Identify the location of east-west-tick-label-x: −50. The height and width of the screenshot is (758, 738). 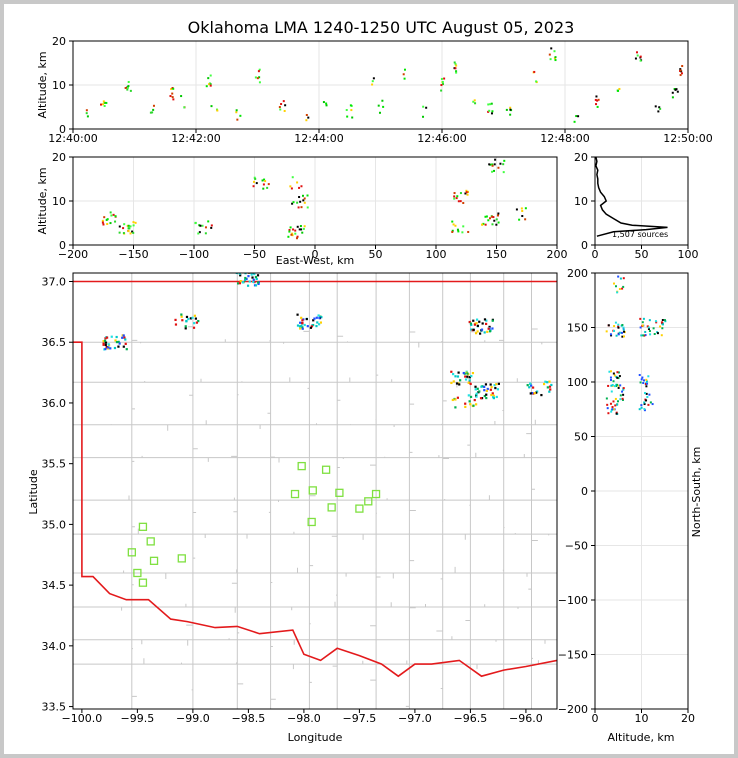
(254, 254).